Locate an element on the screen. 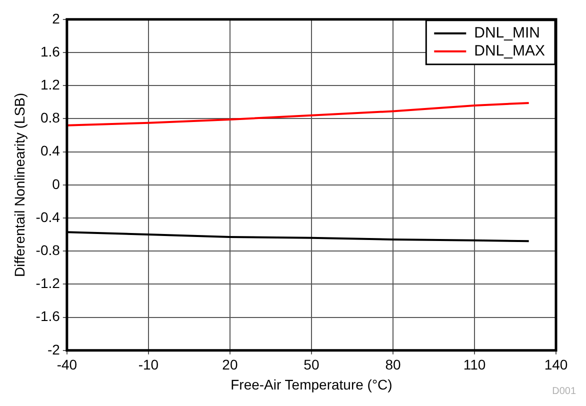 This screenshot has width=586, height=406. x-tick-label: 20 is located at coordinates (230, 364).